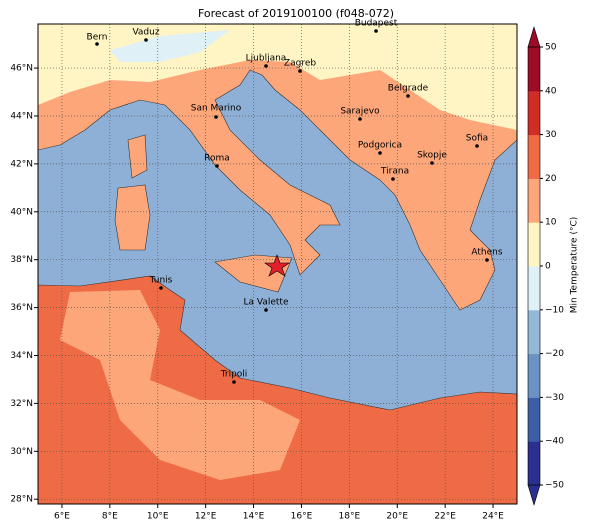  Describe the element at coordinates (132, 217) in the screenshot. I see `sardinia` at that location.